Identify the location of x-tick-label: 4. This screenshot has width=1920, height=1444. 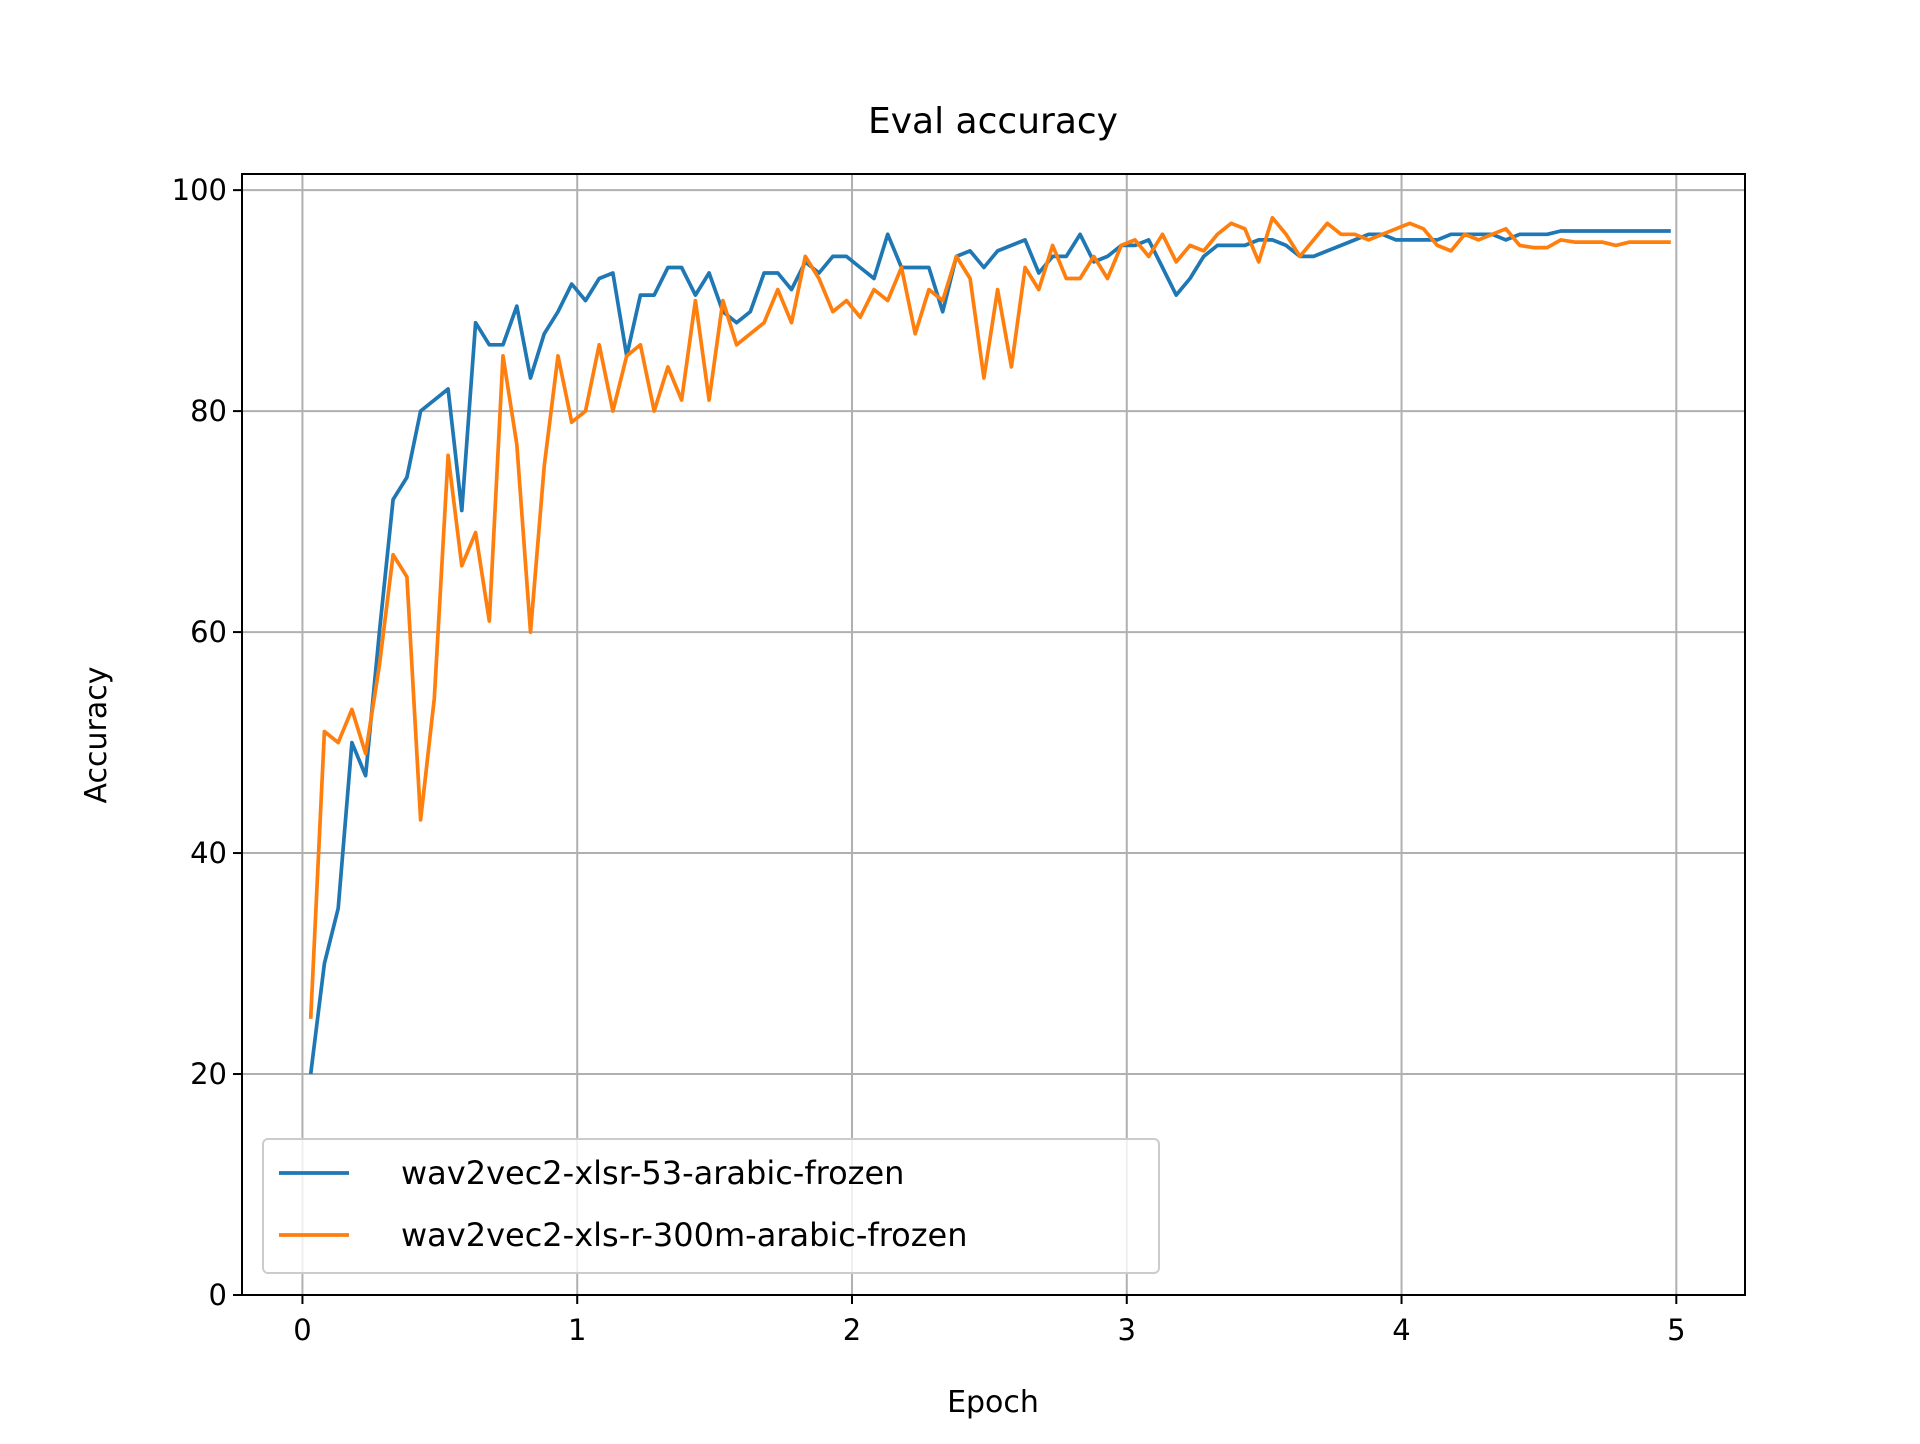
(1401, 1330).